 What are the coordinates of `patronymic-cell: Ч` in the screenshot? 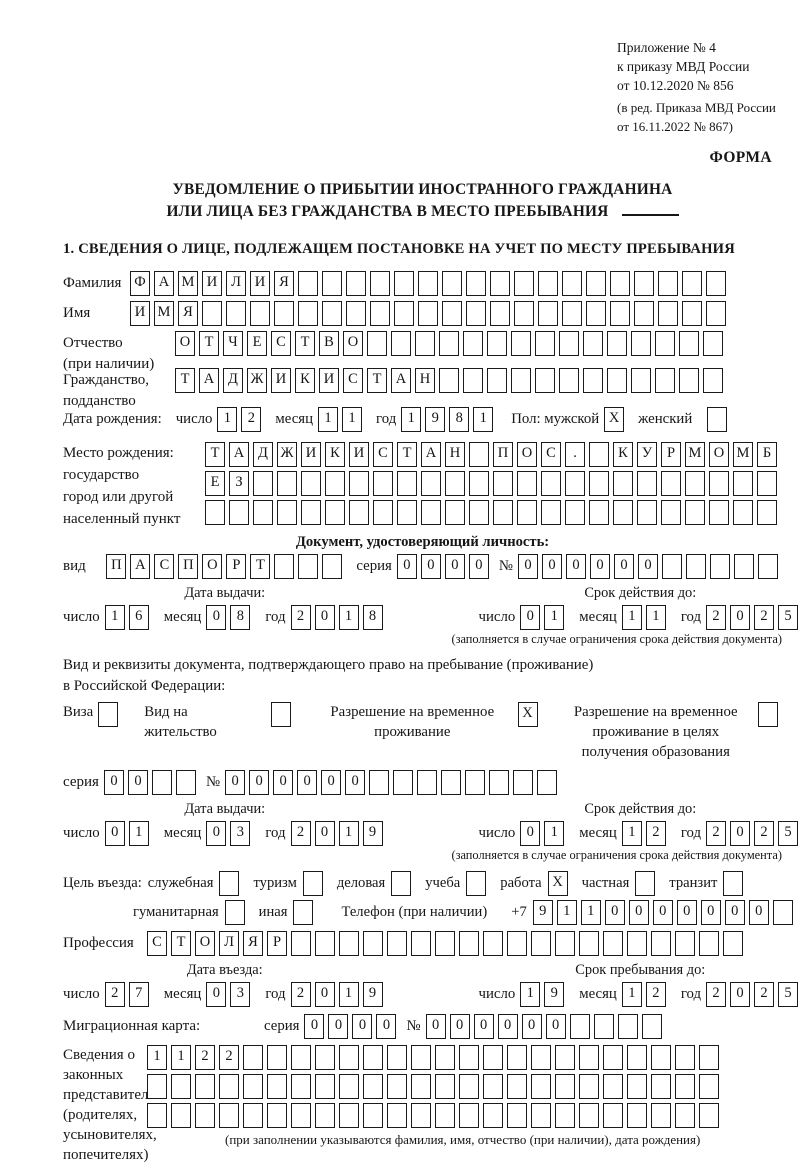 It's located at (233, 343).